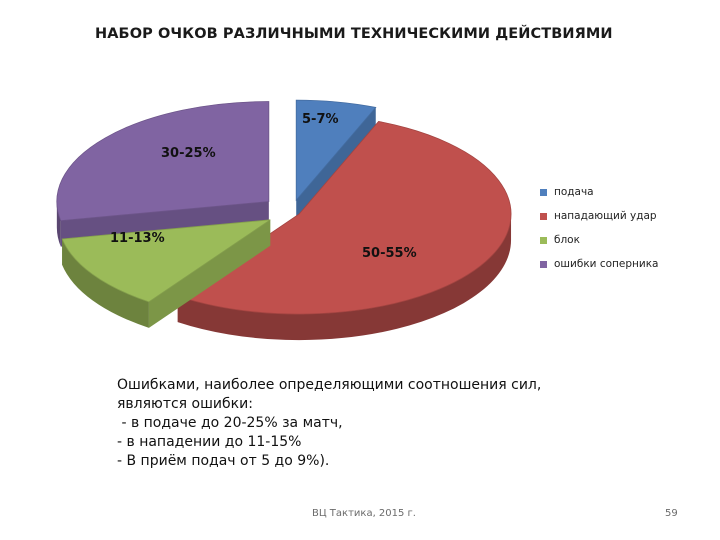  What do you see at coordinates (543, 192) in the screenshot?
I see `legend-swatch-serve` at bounding box center [543, 192].